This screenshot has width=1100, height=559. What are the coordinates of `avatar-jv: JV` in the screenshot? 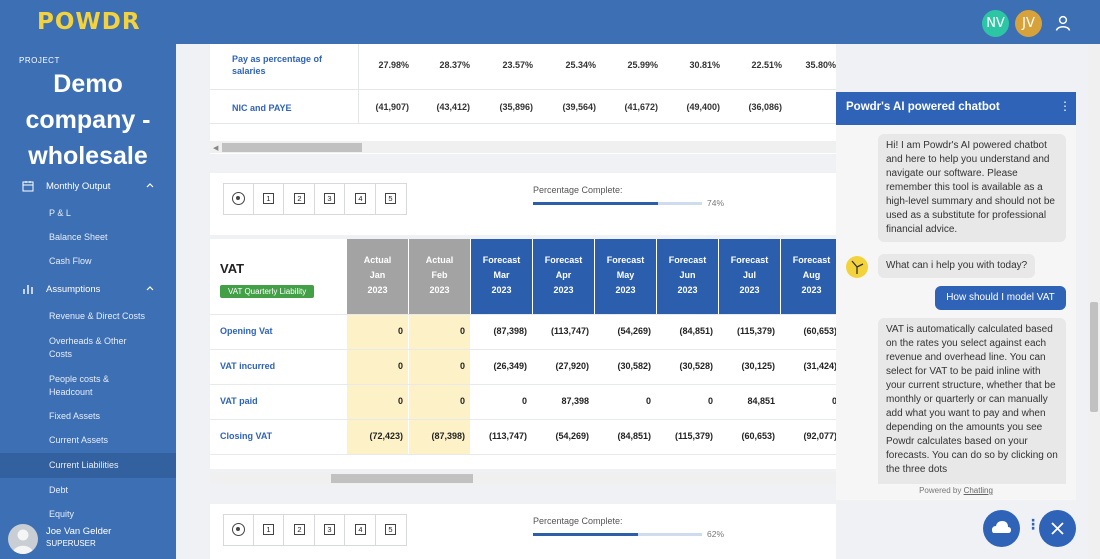 It's located at (1028, 23).